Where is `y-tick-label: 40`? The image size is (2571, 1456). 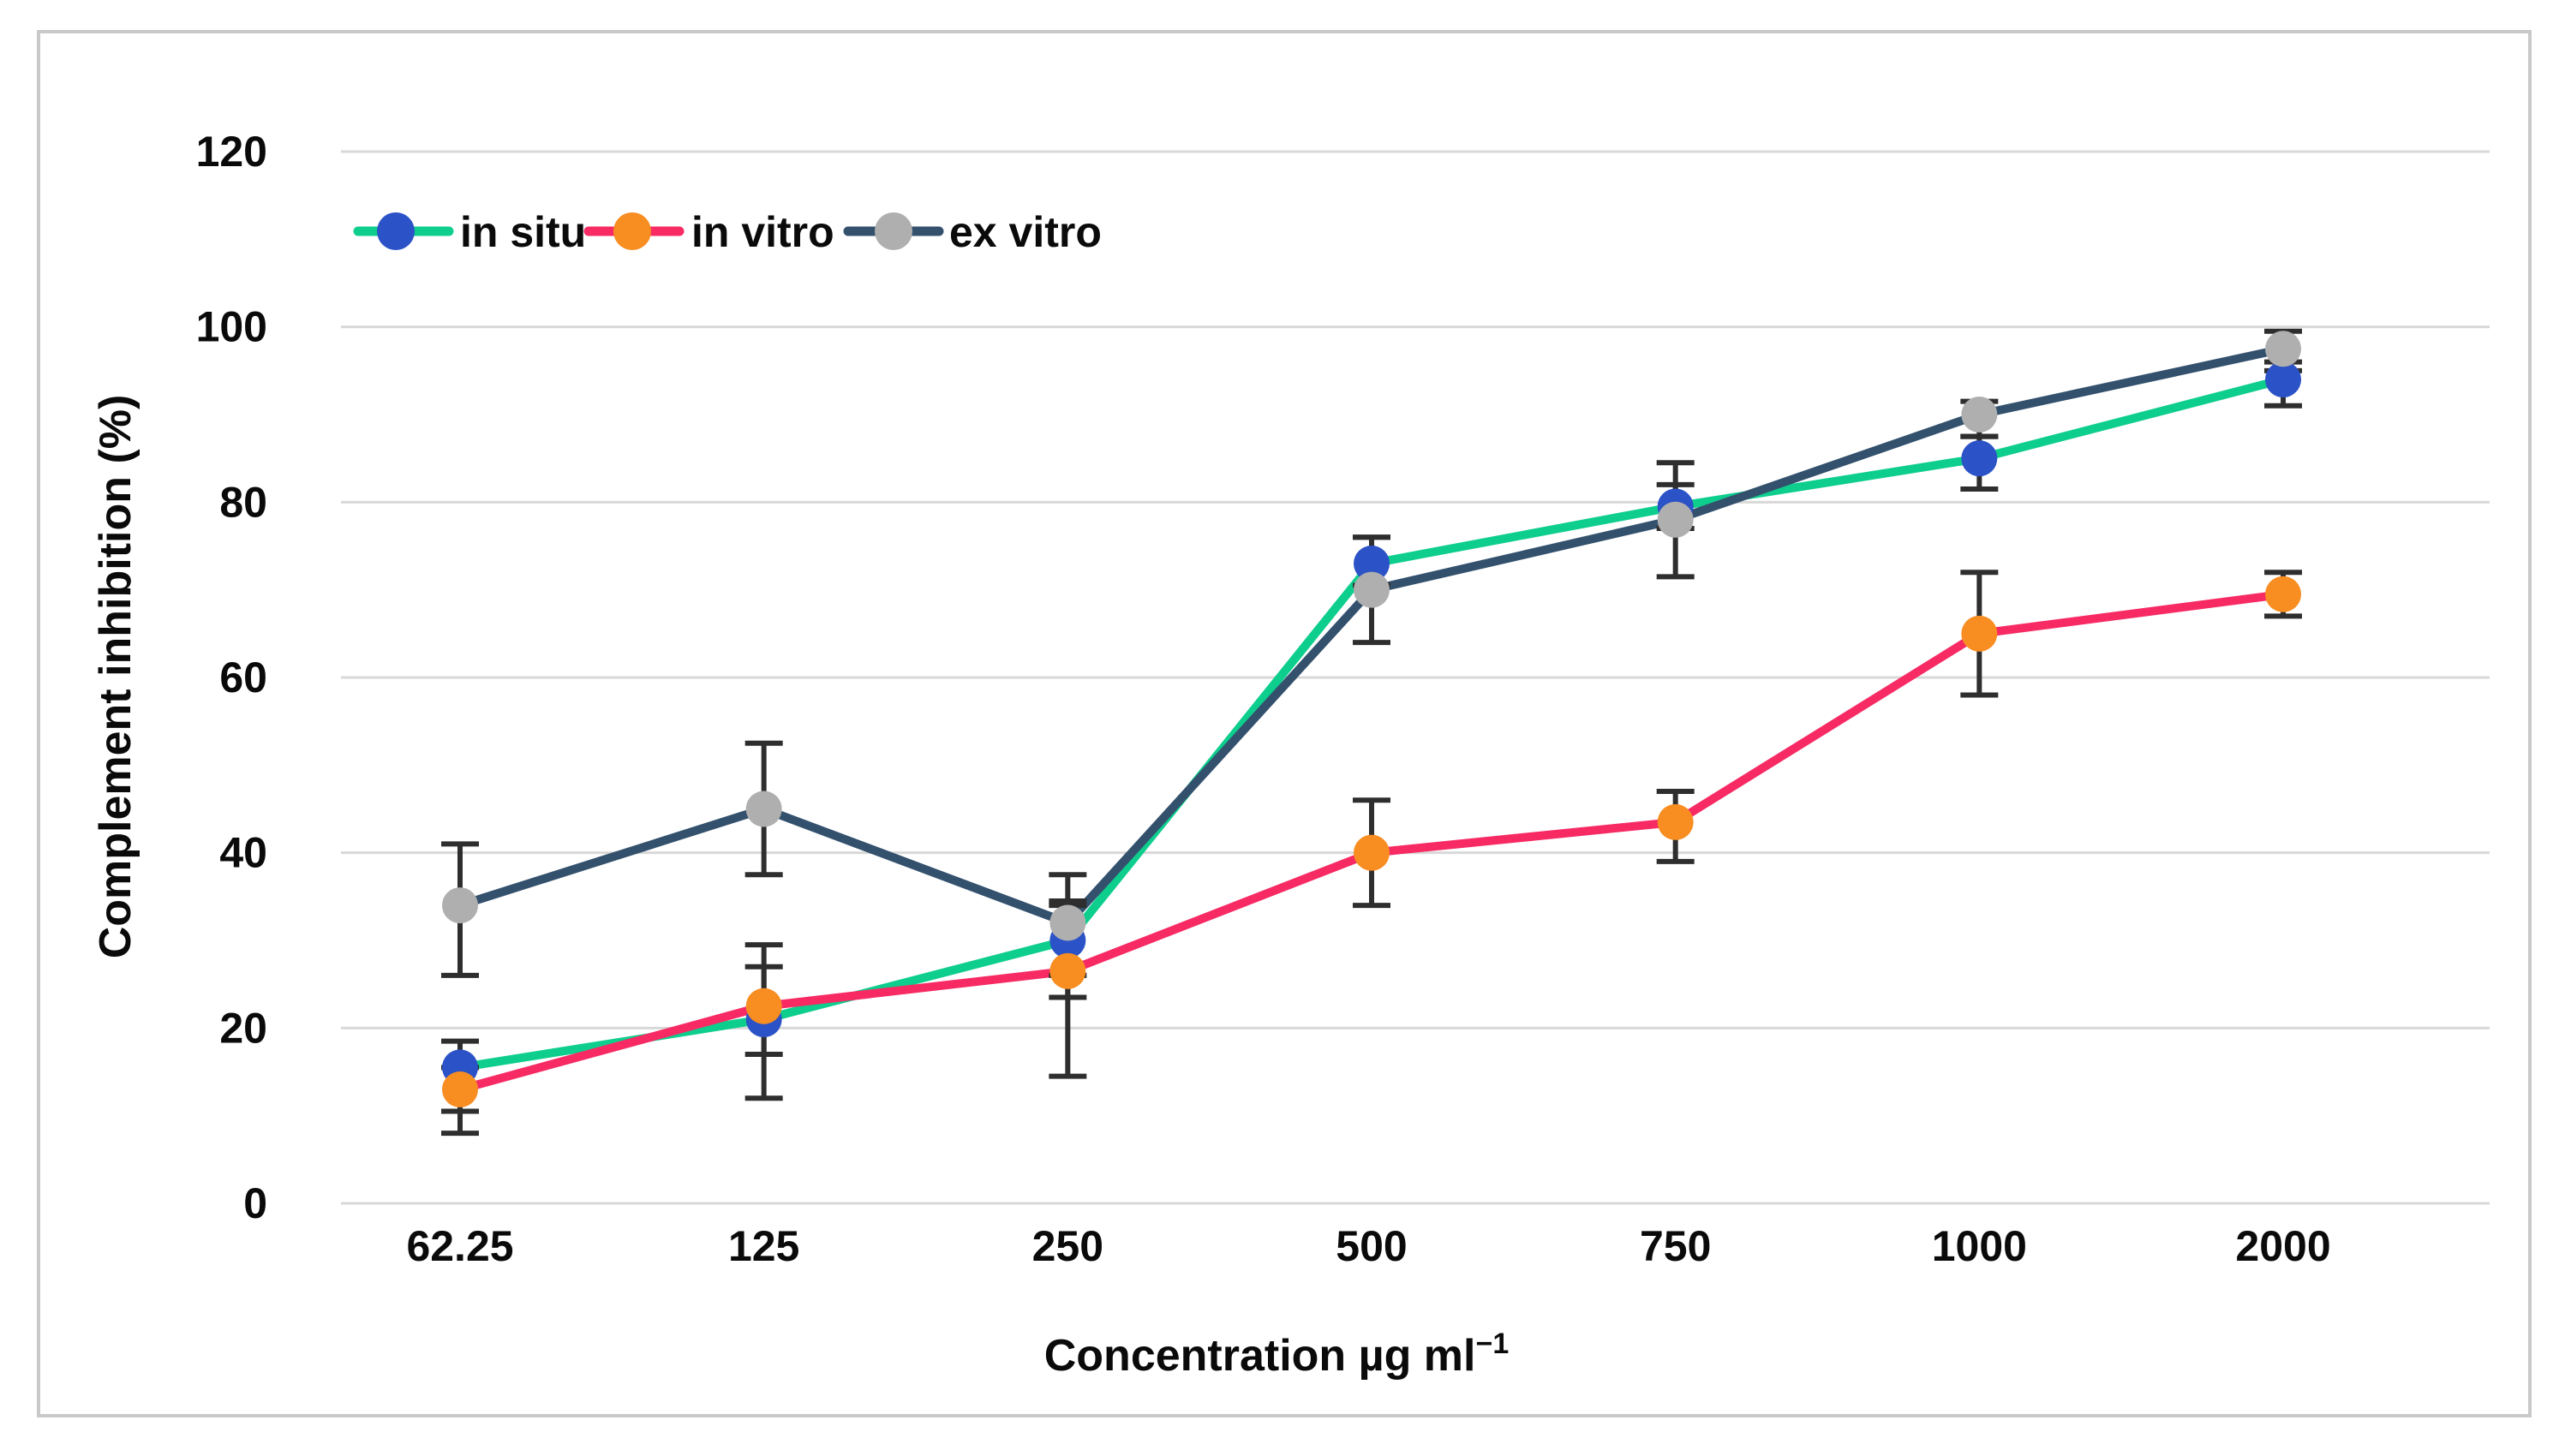 y-tick-label: 40 is located at coordinates (243, 853).